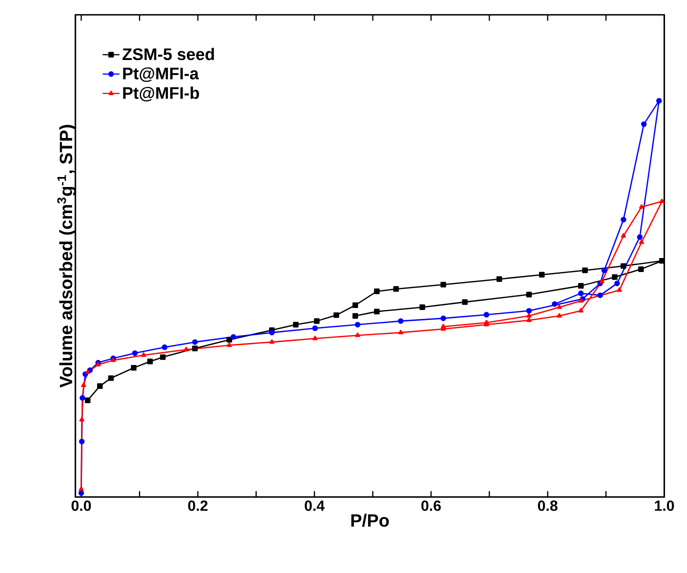  What do you see at coordinates (314, 505) in the screenshot?
I see `x-tick-label: 0.4` at bounding box center [314, 505].